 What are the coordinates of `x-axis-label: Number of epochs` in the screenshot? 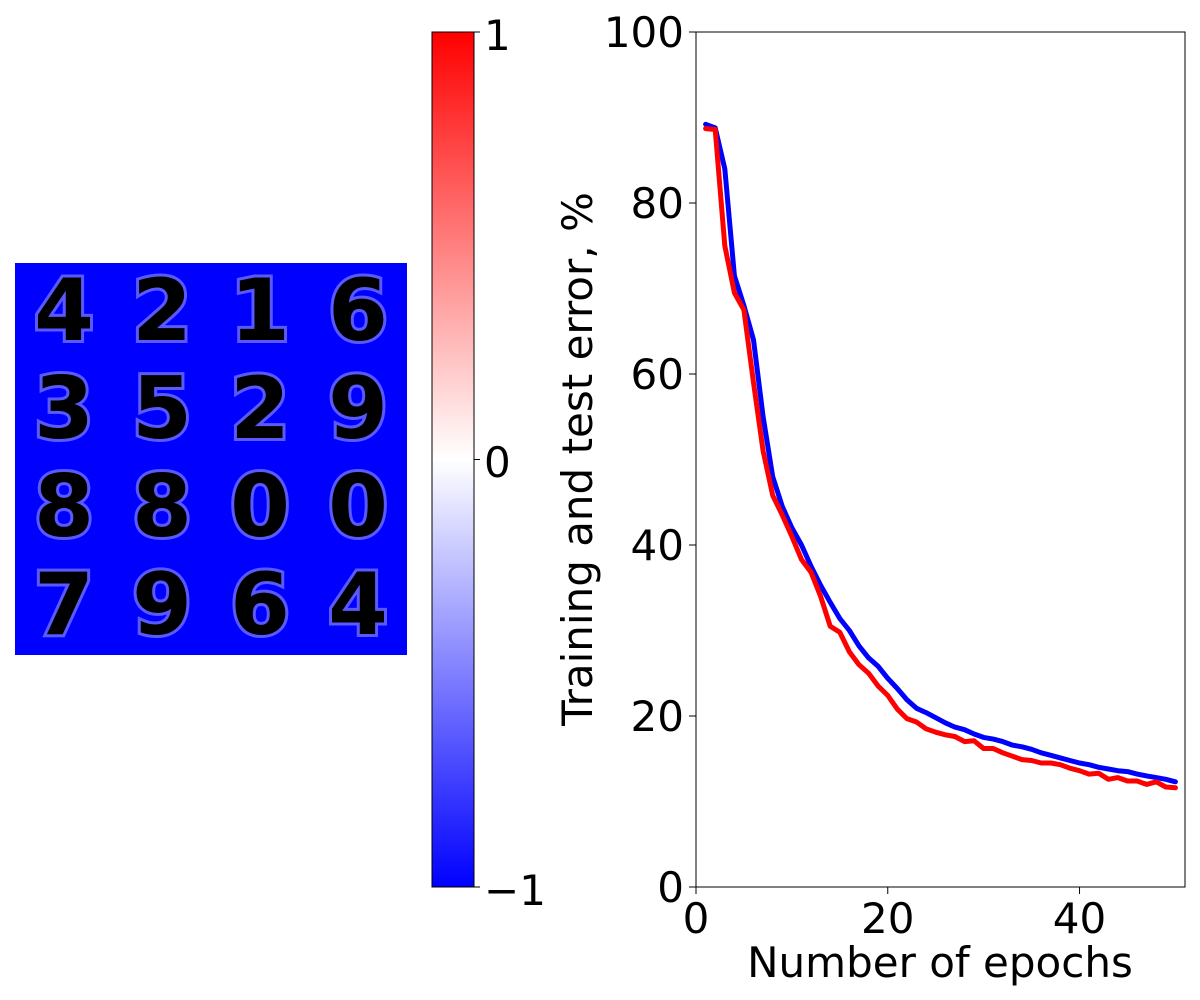 It's located at (940, 962).